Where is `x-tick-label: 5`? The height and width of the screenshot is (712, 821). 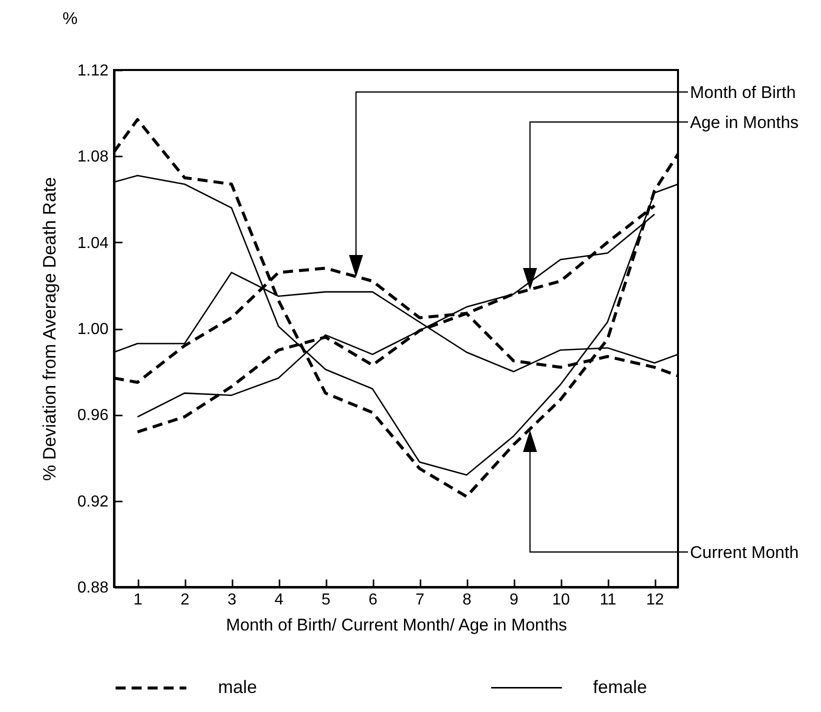 x-tick-label: 5 is located at coordinates (326, 600).